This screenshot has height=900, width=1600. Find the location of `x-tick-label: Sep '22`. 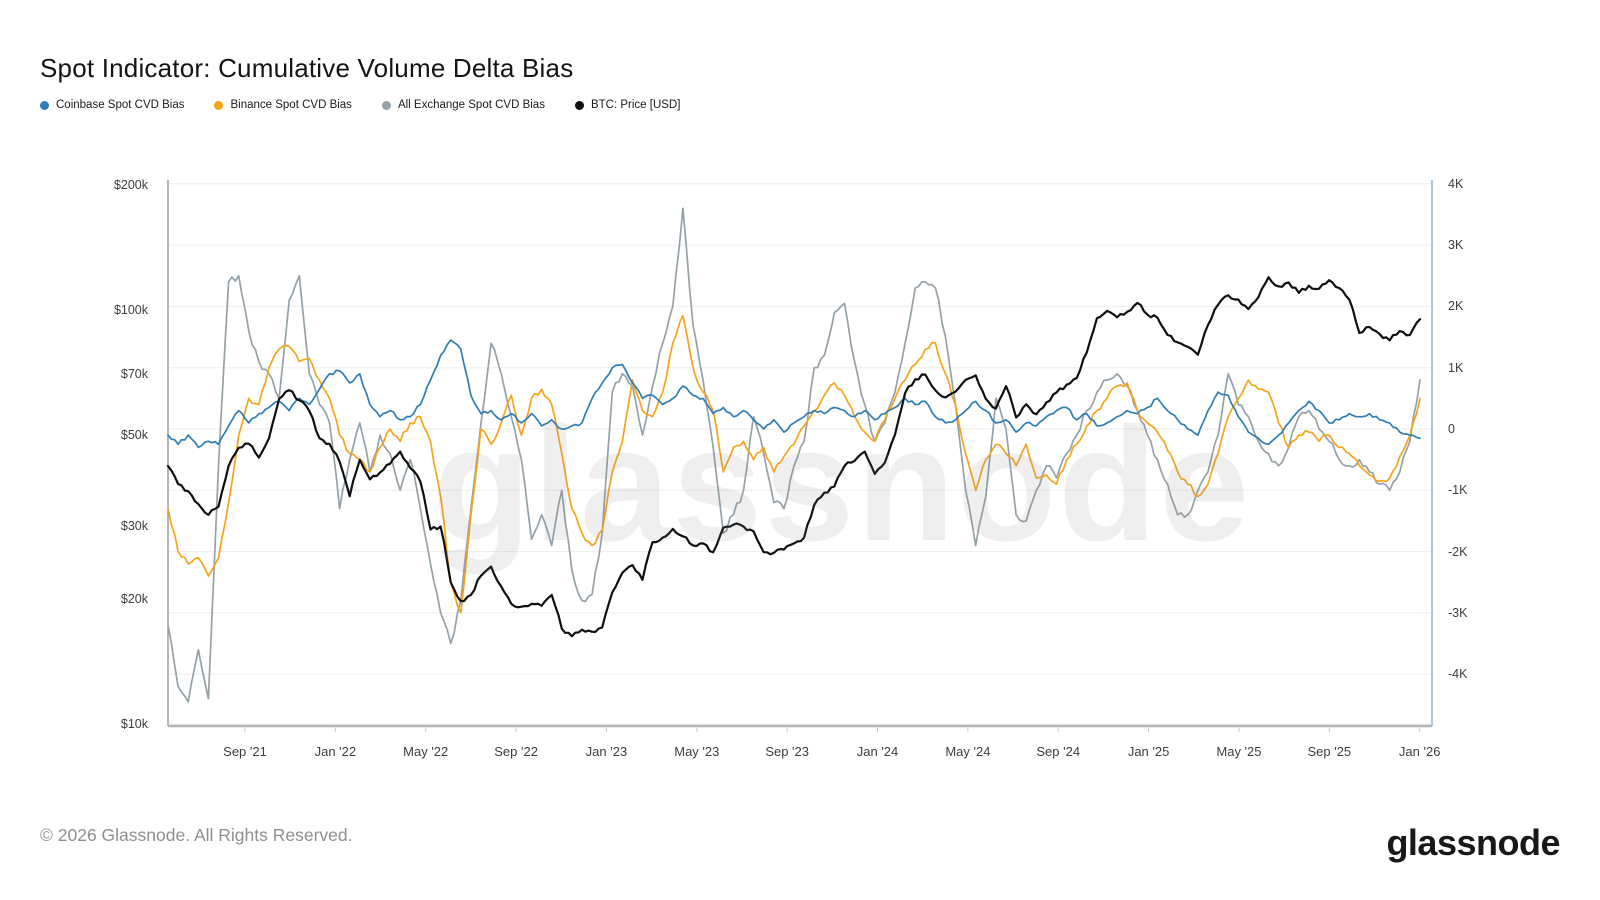

x-tick-label: Sep '22 is located at coordinates (516, 751).